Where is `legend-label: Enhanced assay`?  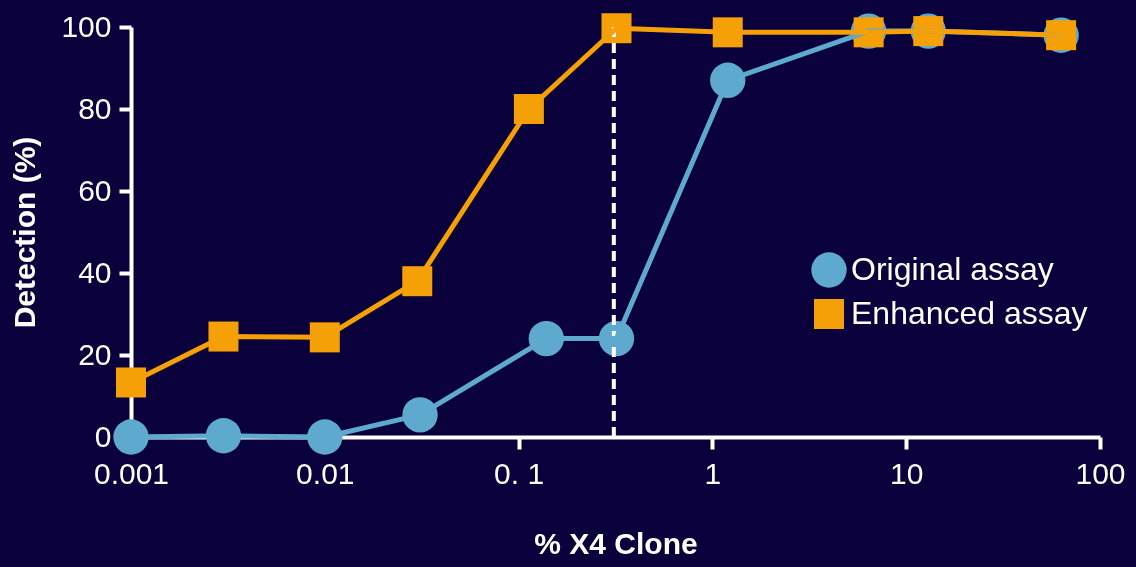 legend-label: Enhanced assay is located at coordinates (969, 313).